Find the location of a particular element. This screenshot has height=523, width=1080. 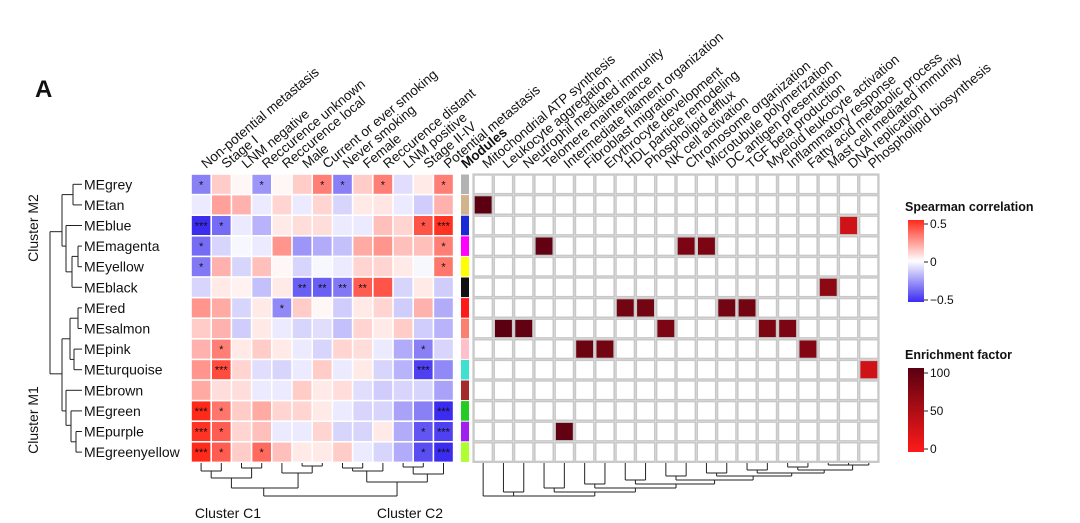

module-label: MEpink is located at coordinates (108, 349).